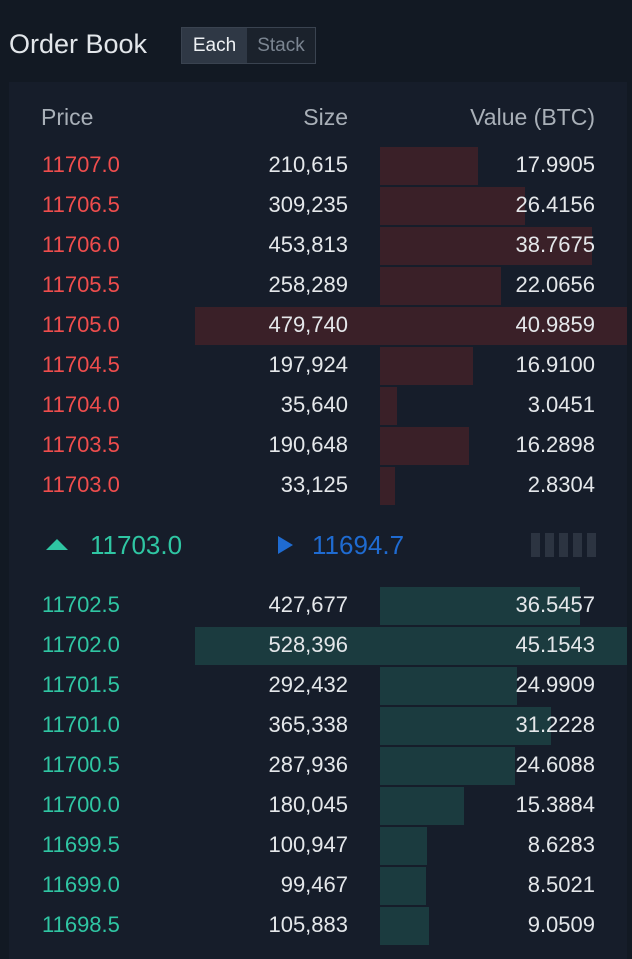 The width and height of the screenshot is (632, 959). What do you see at coordinates (561, 484) in the screenshot?
I see `ask-value: 2.8304` at bounding box center [561, 484].